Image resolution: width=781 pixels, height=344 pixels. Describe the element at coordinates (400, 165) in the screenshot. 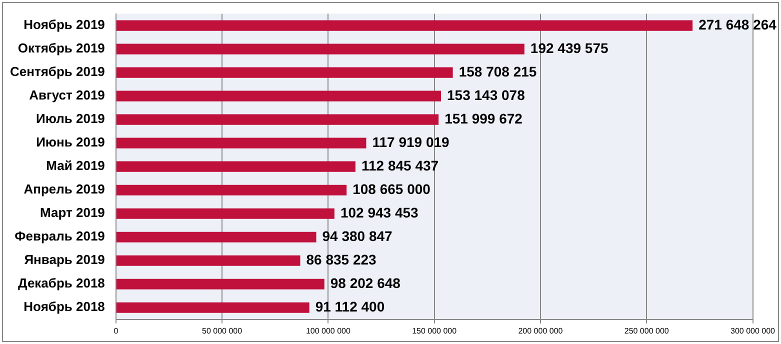

I see `data-label: 112 845 437` at that location.